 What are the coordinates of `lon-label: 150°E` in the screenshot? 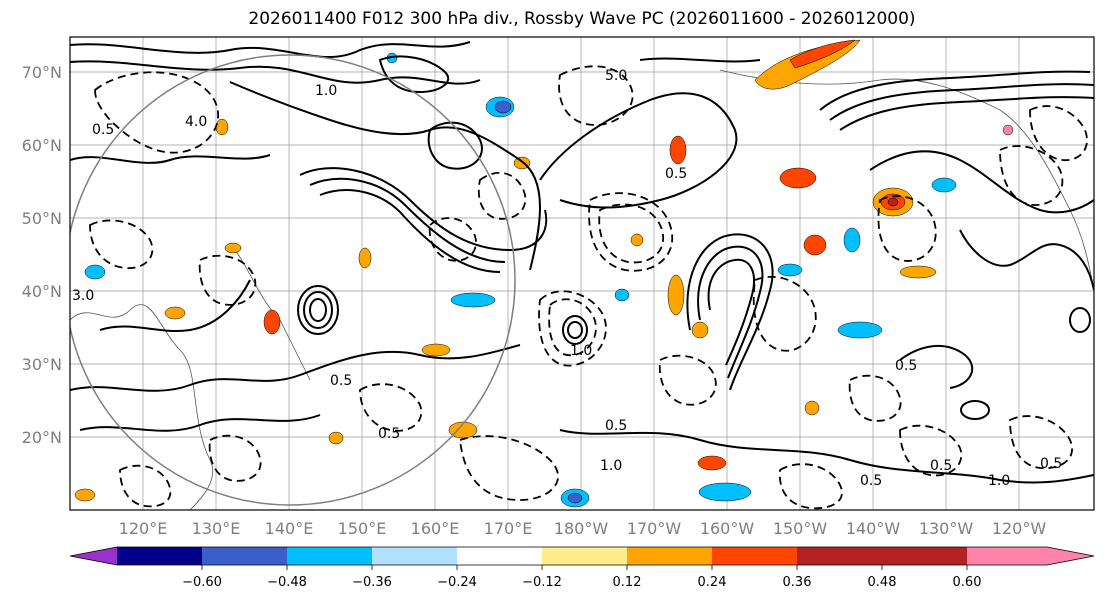 It's located at (362, 528).